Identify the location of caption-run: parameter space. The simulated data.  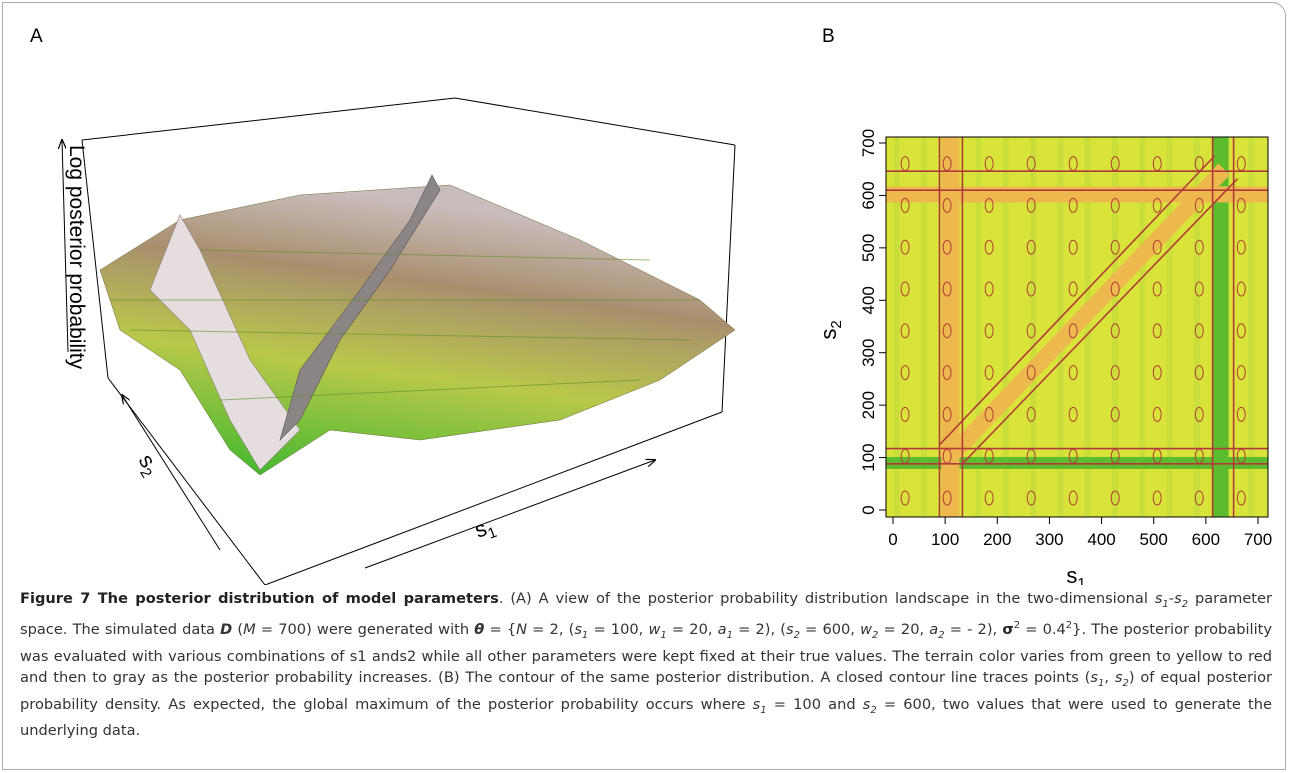
(646, 614).